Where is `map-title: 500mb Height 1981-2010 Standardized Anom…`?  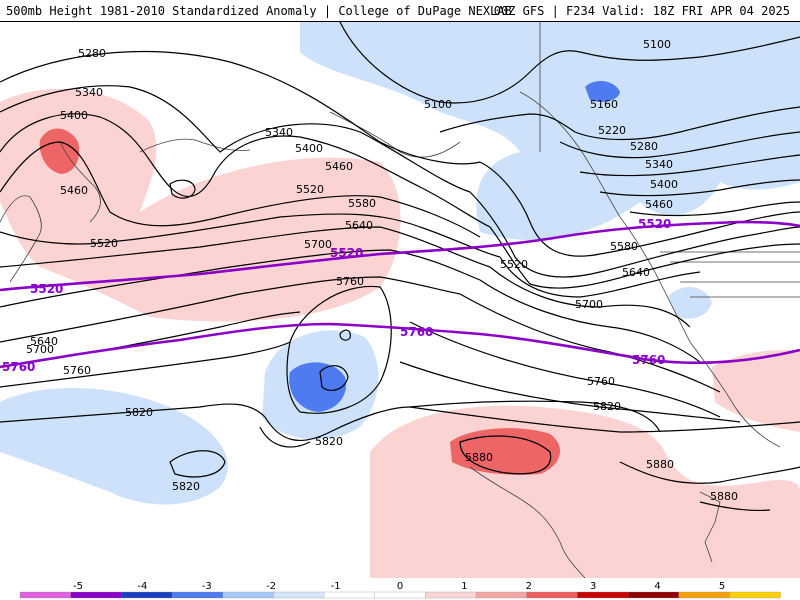
map-title: 500mb Height 1981-2010 Standardized Anom… is located at coordinates (259, 11).